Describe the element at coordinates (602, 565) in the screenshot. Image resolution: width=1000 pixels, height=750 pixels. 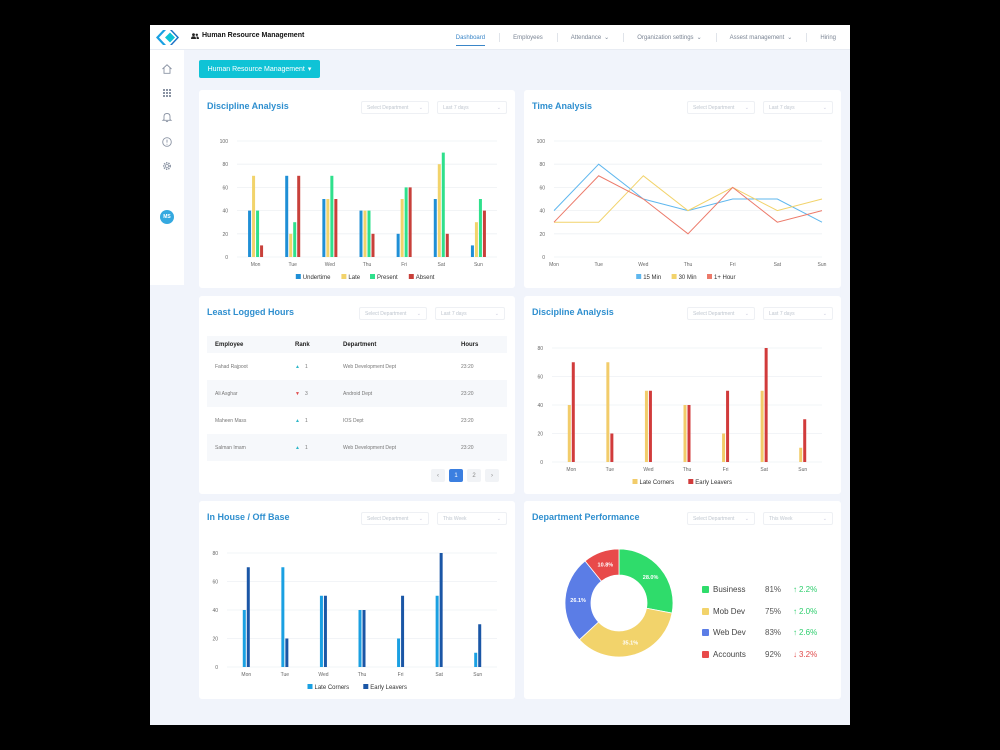
I see `pie-slice` at that location.